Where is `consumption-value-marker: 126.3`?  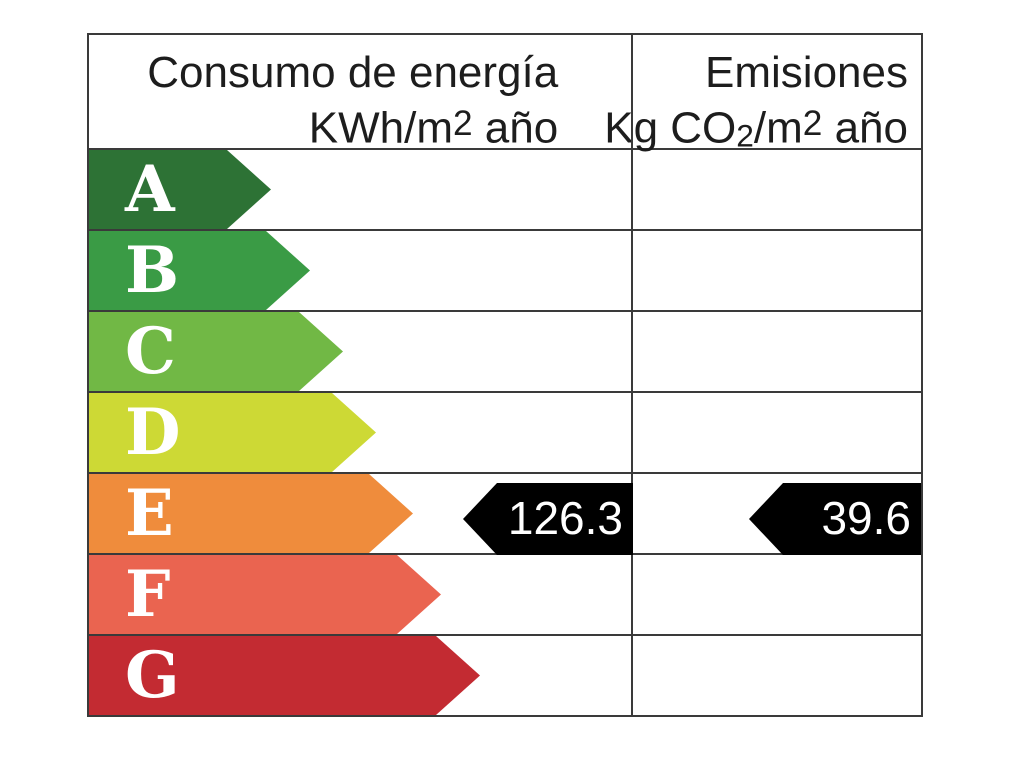 consumption-value-marker: 126.3 is located at coordinates (548, 519).